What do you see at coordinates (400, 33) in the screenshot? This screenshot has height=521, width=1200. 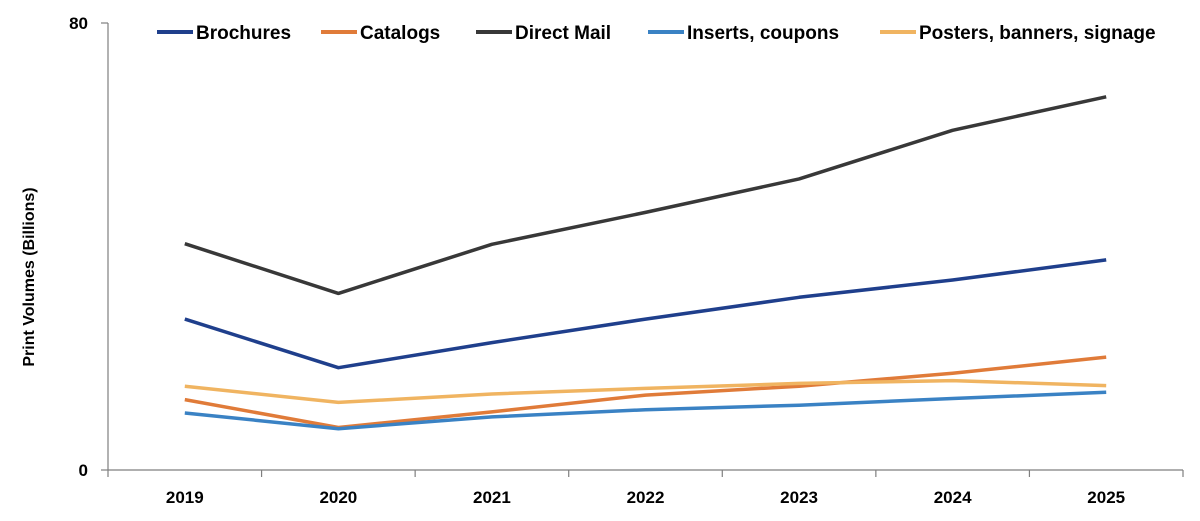 I see `legend-label-catalogs: Catalogs` at bounding box center [400, 33].